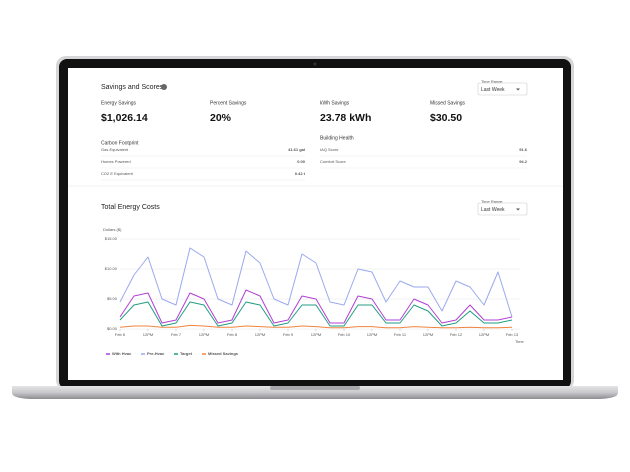 The image size is (630, 472). Describe the element at coordinates (221, 118) in the screenshot. I see `metric-value: 20%` at that location.